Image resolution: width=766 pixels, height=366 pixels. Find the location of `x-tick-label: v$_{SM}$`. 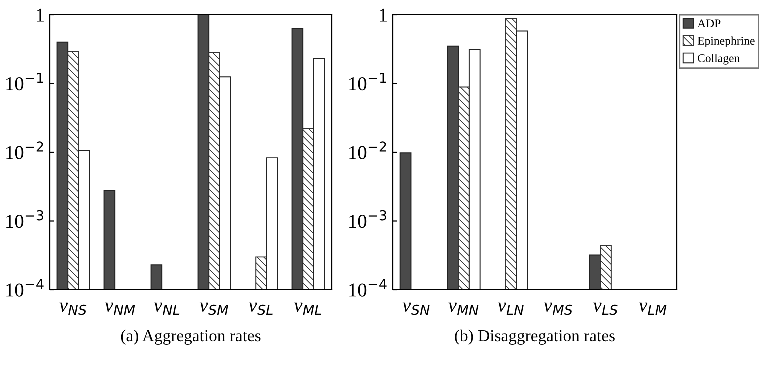

x-tick-label: v$_{SM}$ is located at coordinates (214, 309).